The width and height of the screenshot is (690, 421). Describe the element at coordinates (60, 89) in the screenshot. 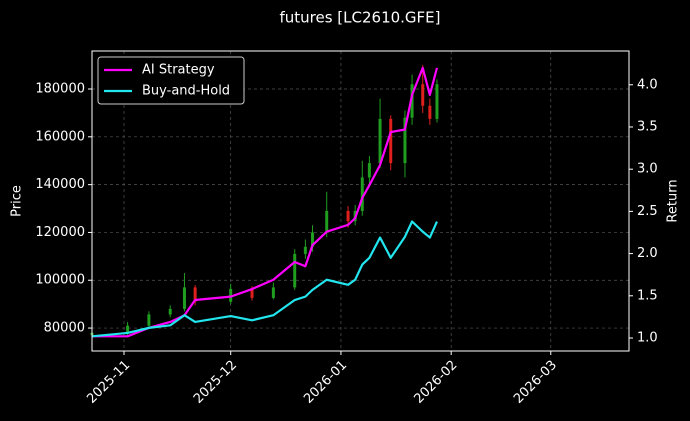

I see `y-tick-label: 180000` at that location.